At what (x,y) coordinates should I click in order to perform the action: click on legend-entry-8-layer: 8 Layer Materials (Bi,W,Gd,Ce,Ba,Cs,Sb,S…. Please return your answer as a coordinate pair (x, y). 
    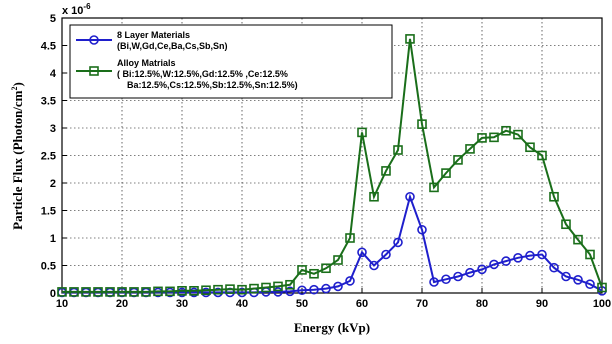
    Looking at the image, I should click on (152, 40).